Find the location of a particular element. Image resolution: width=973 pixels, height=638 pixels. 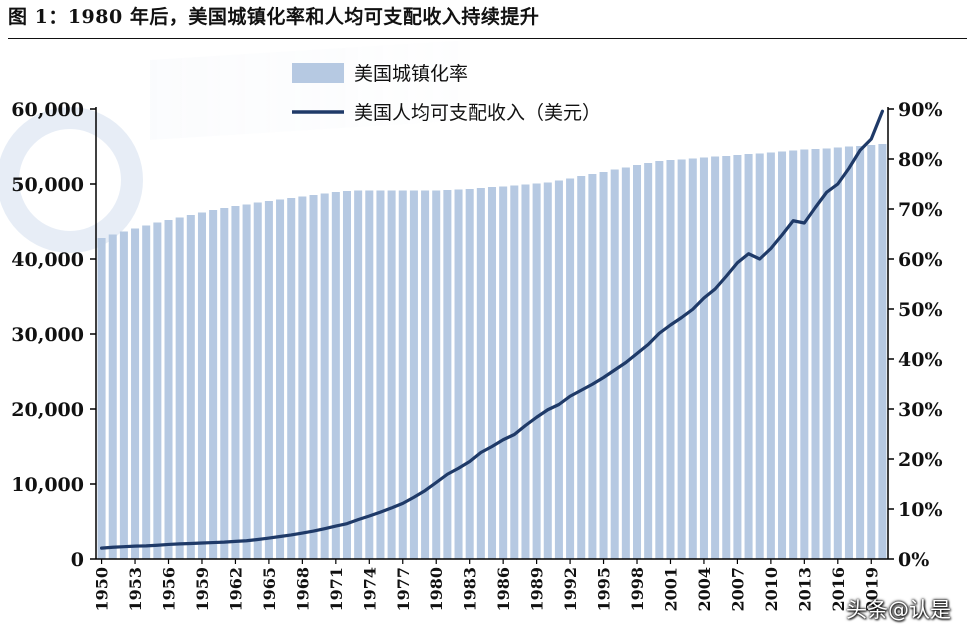

right-tick-label: 70% is located at coordinates (920, 210).